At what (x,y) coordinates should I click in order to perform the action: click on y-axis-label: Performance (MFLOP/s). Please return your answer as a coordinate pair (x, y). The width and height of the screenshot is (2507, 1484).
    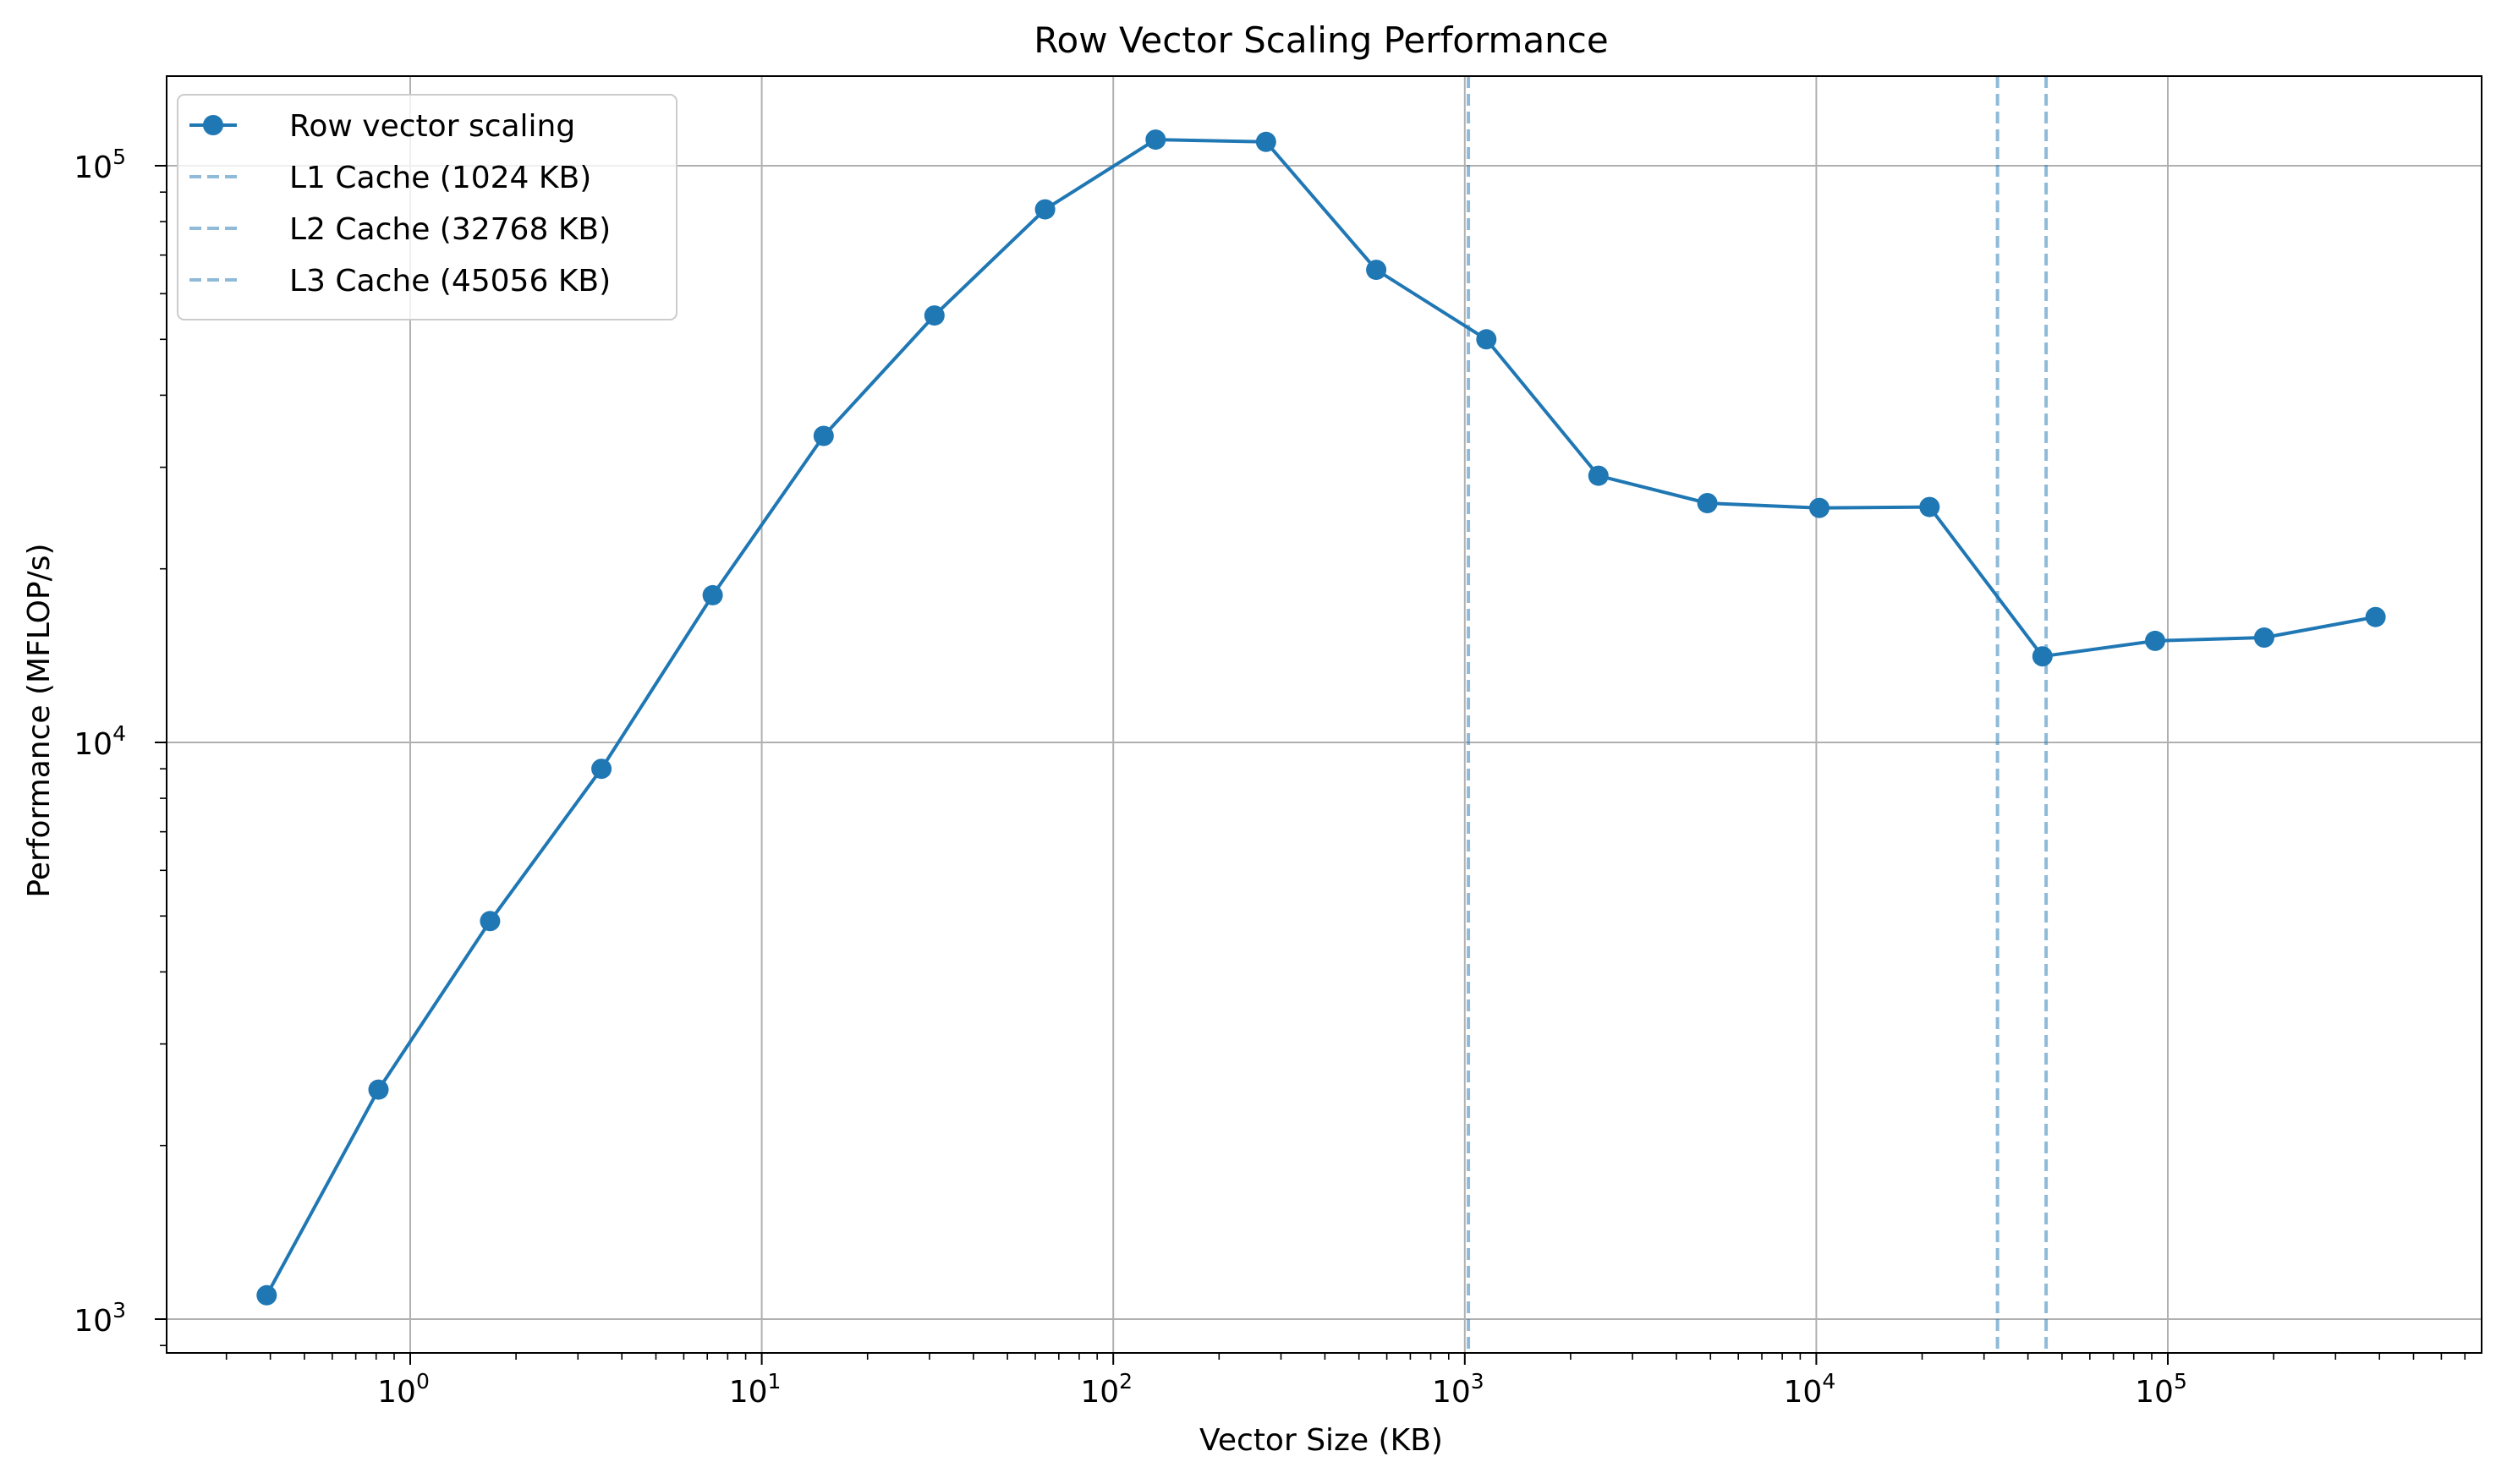
    Looking at the image, I should click on (39, 720).